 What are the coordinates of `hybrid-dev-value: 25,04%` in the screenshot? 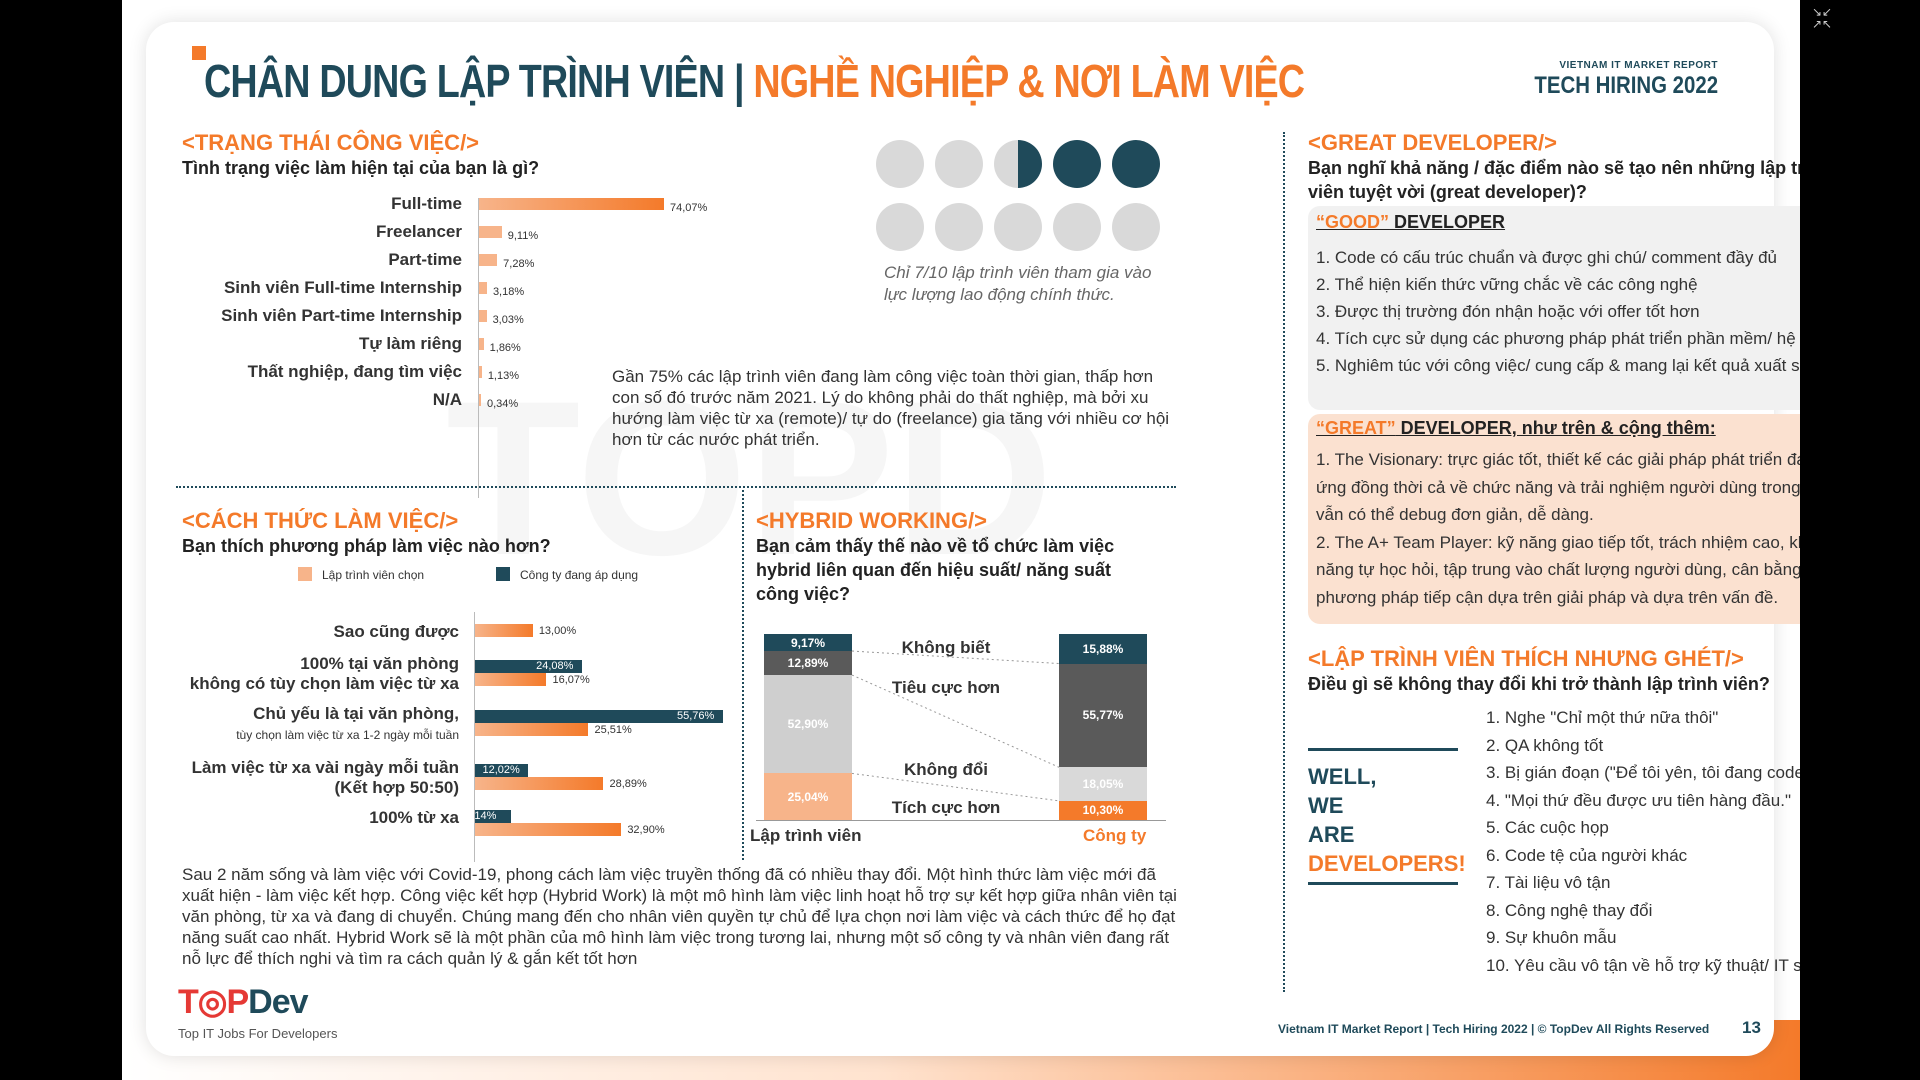 It's located at (808, 796).